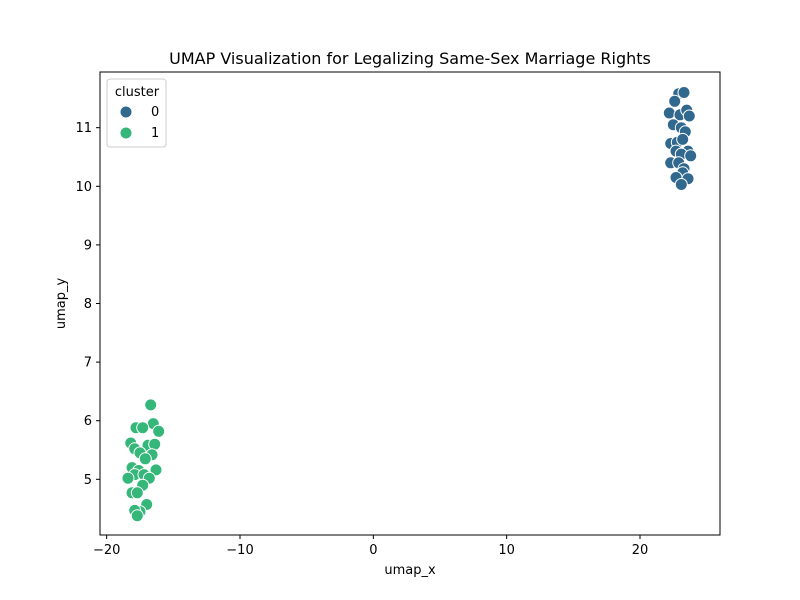  What do you see at coordinates (88, 480) in the screenshot?
I see `y-tick-label: 5` at bounding box center [88, 480].